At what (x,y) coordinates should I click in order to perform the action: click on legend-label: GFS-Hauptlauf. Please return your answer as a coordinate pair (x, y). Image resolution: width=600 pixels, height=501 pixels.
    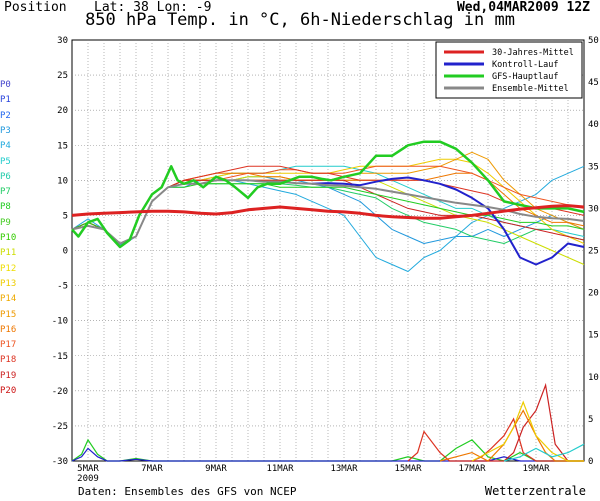
    Looking at the image, I should click on (525, 77).